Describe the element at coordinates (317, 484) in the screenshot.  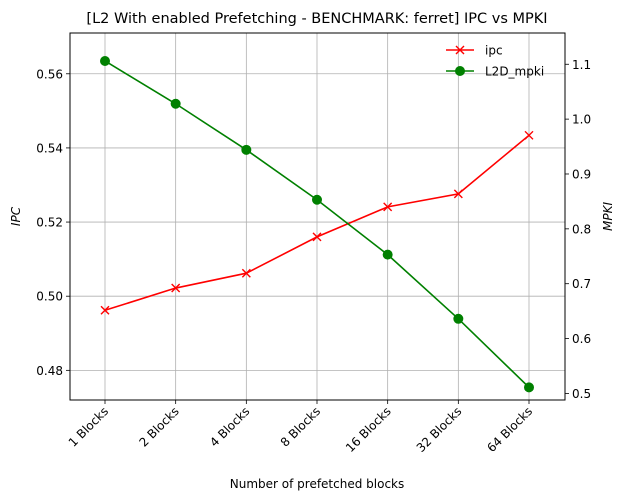
I see `x-axis-label: Number of prefetched blocks` at that location.